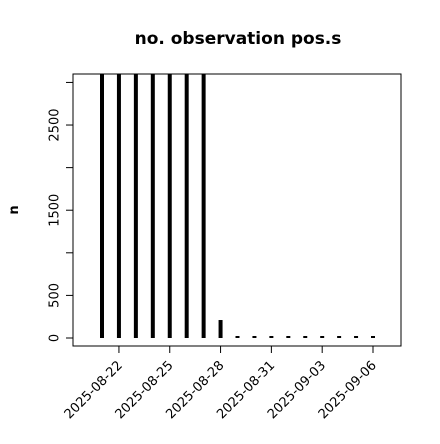 This screenshot has height=444, width=440. Describe the element at coordinates (14, 209) in the screenshot. I see `y-axis-title: n` at that location.